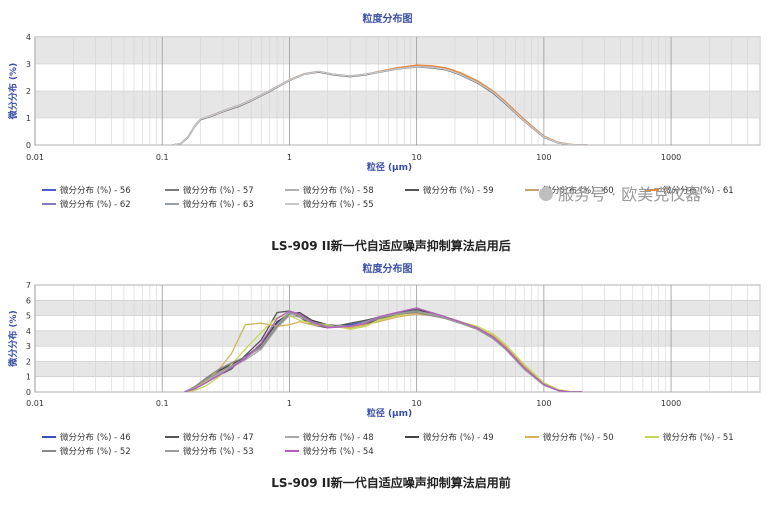 Image resolution: width=782 pixels, height=506 pixels. I want to click on legend-entry-57: 微分分布 (%) - 57, so click(218, 190).